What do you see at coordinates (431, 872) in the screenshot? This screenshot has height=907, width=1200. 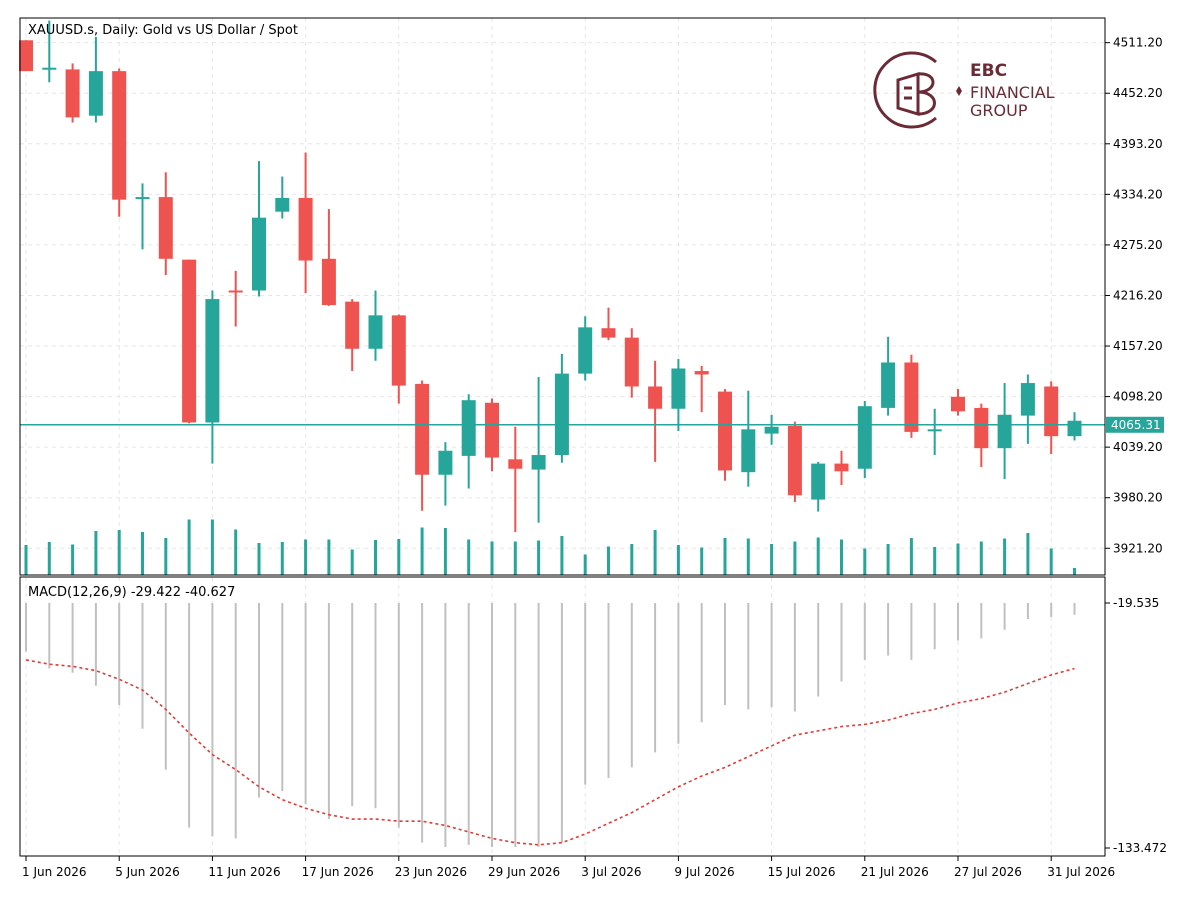 I see `time-tick-label: 23 Jun 2026` at bounding box center [431, 872].